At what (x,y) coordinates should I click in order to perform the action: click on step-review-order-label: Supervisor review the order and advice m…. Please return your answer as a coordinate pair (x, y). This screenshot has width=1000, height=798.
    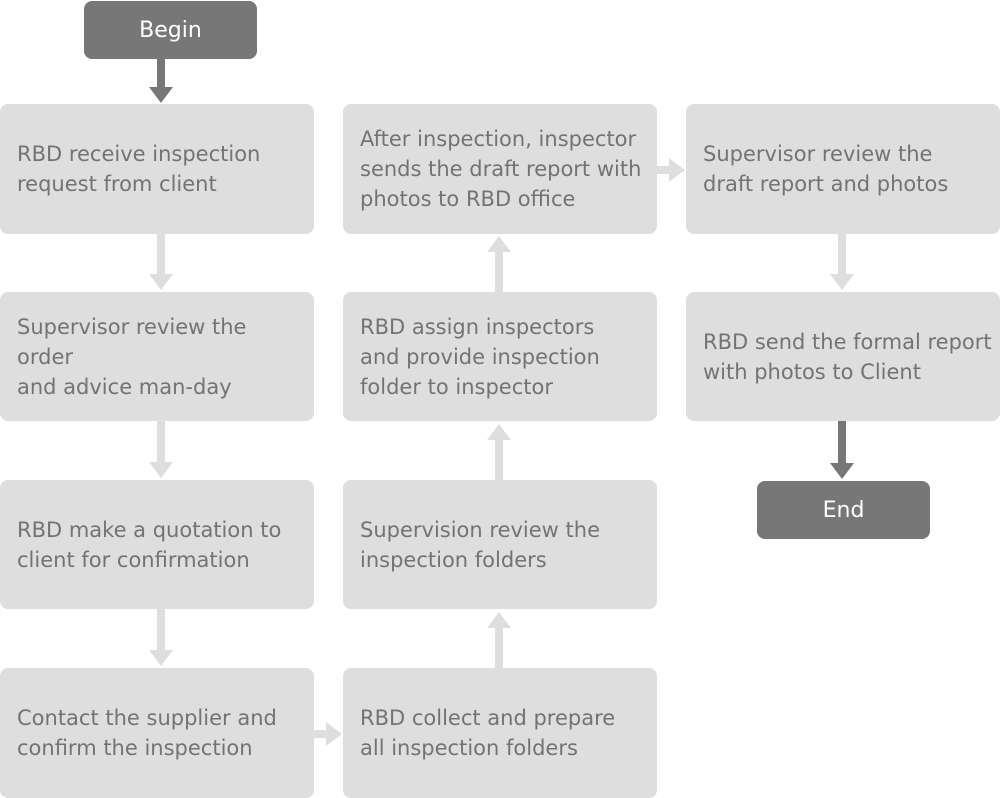
    Looking at the image, I should click on (132, 356).